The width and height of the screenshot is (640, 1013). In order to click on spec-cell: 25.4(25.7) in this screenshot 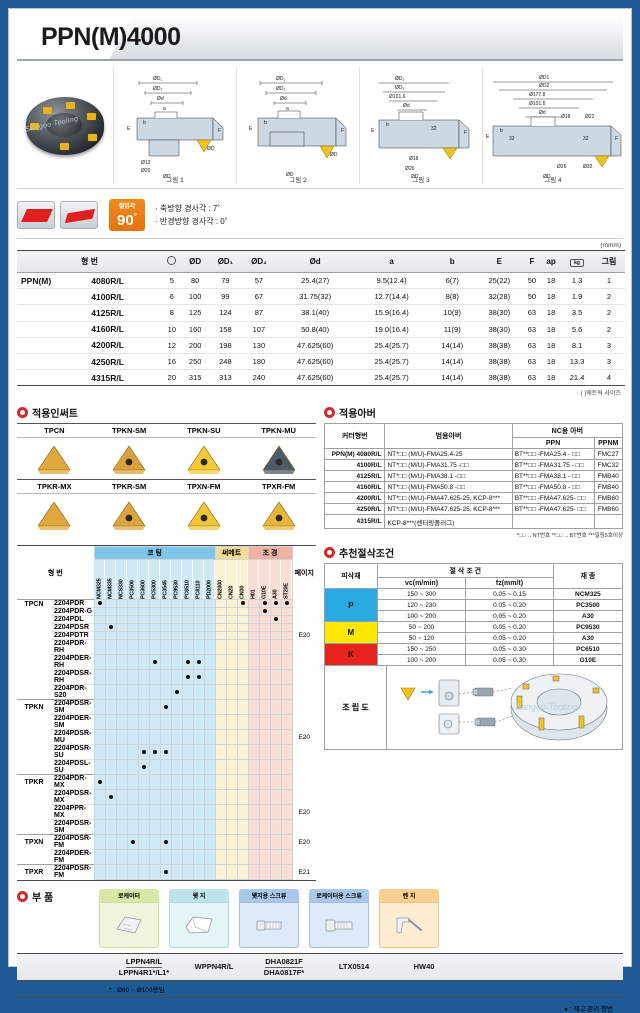, I will do `click(391, 345)`.